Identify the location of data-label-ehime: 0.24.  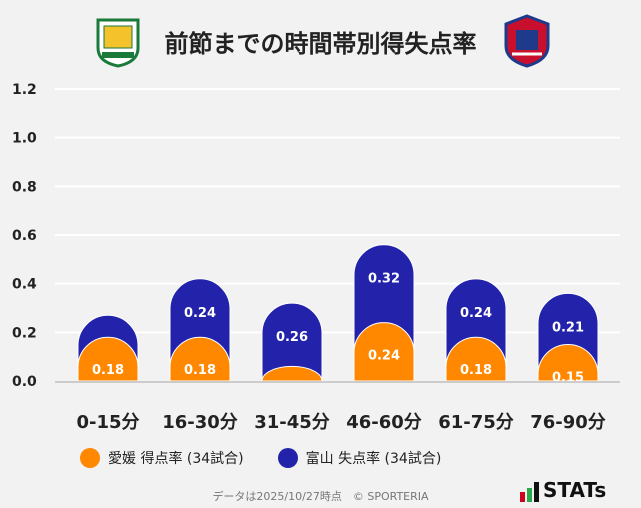
(384, 356).